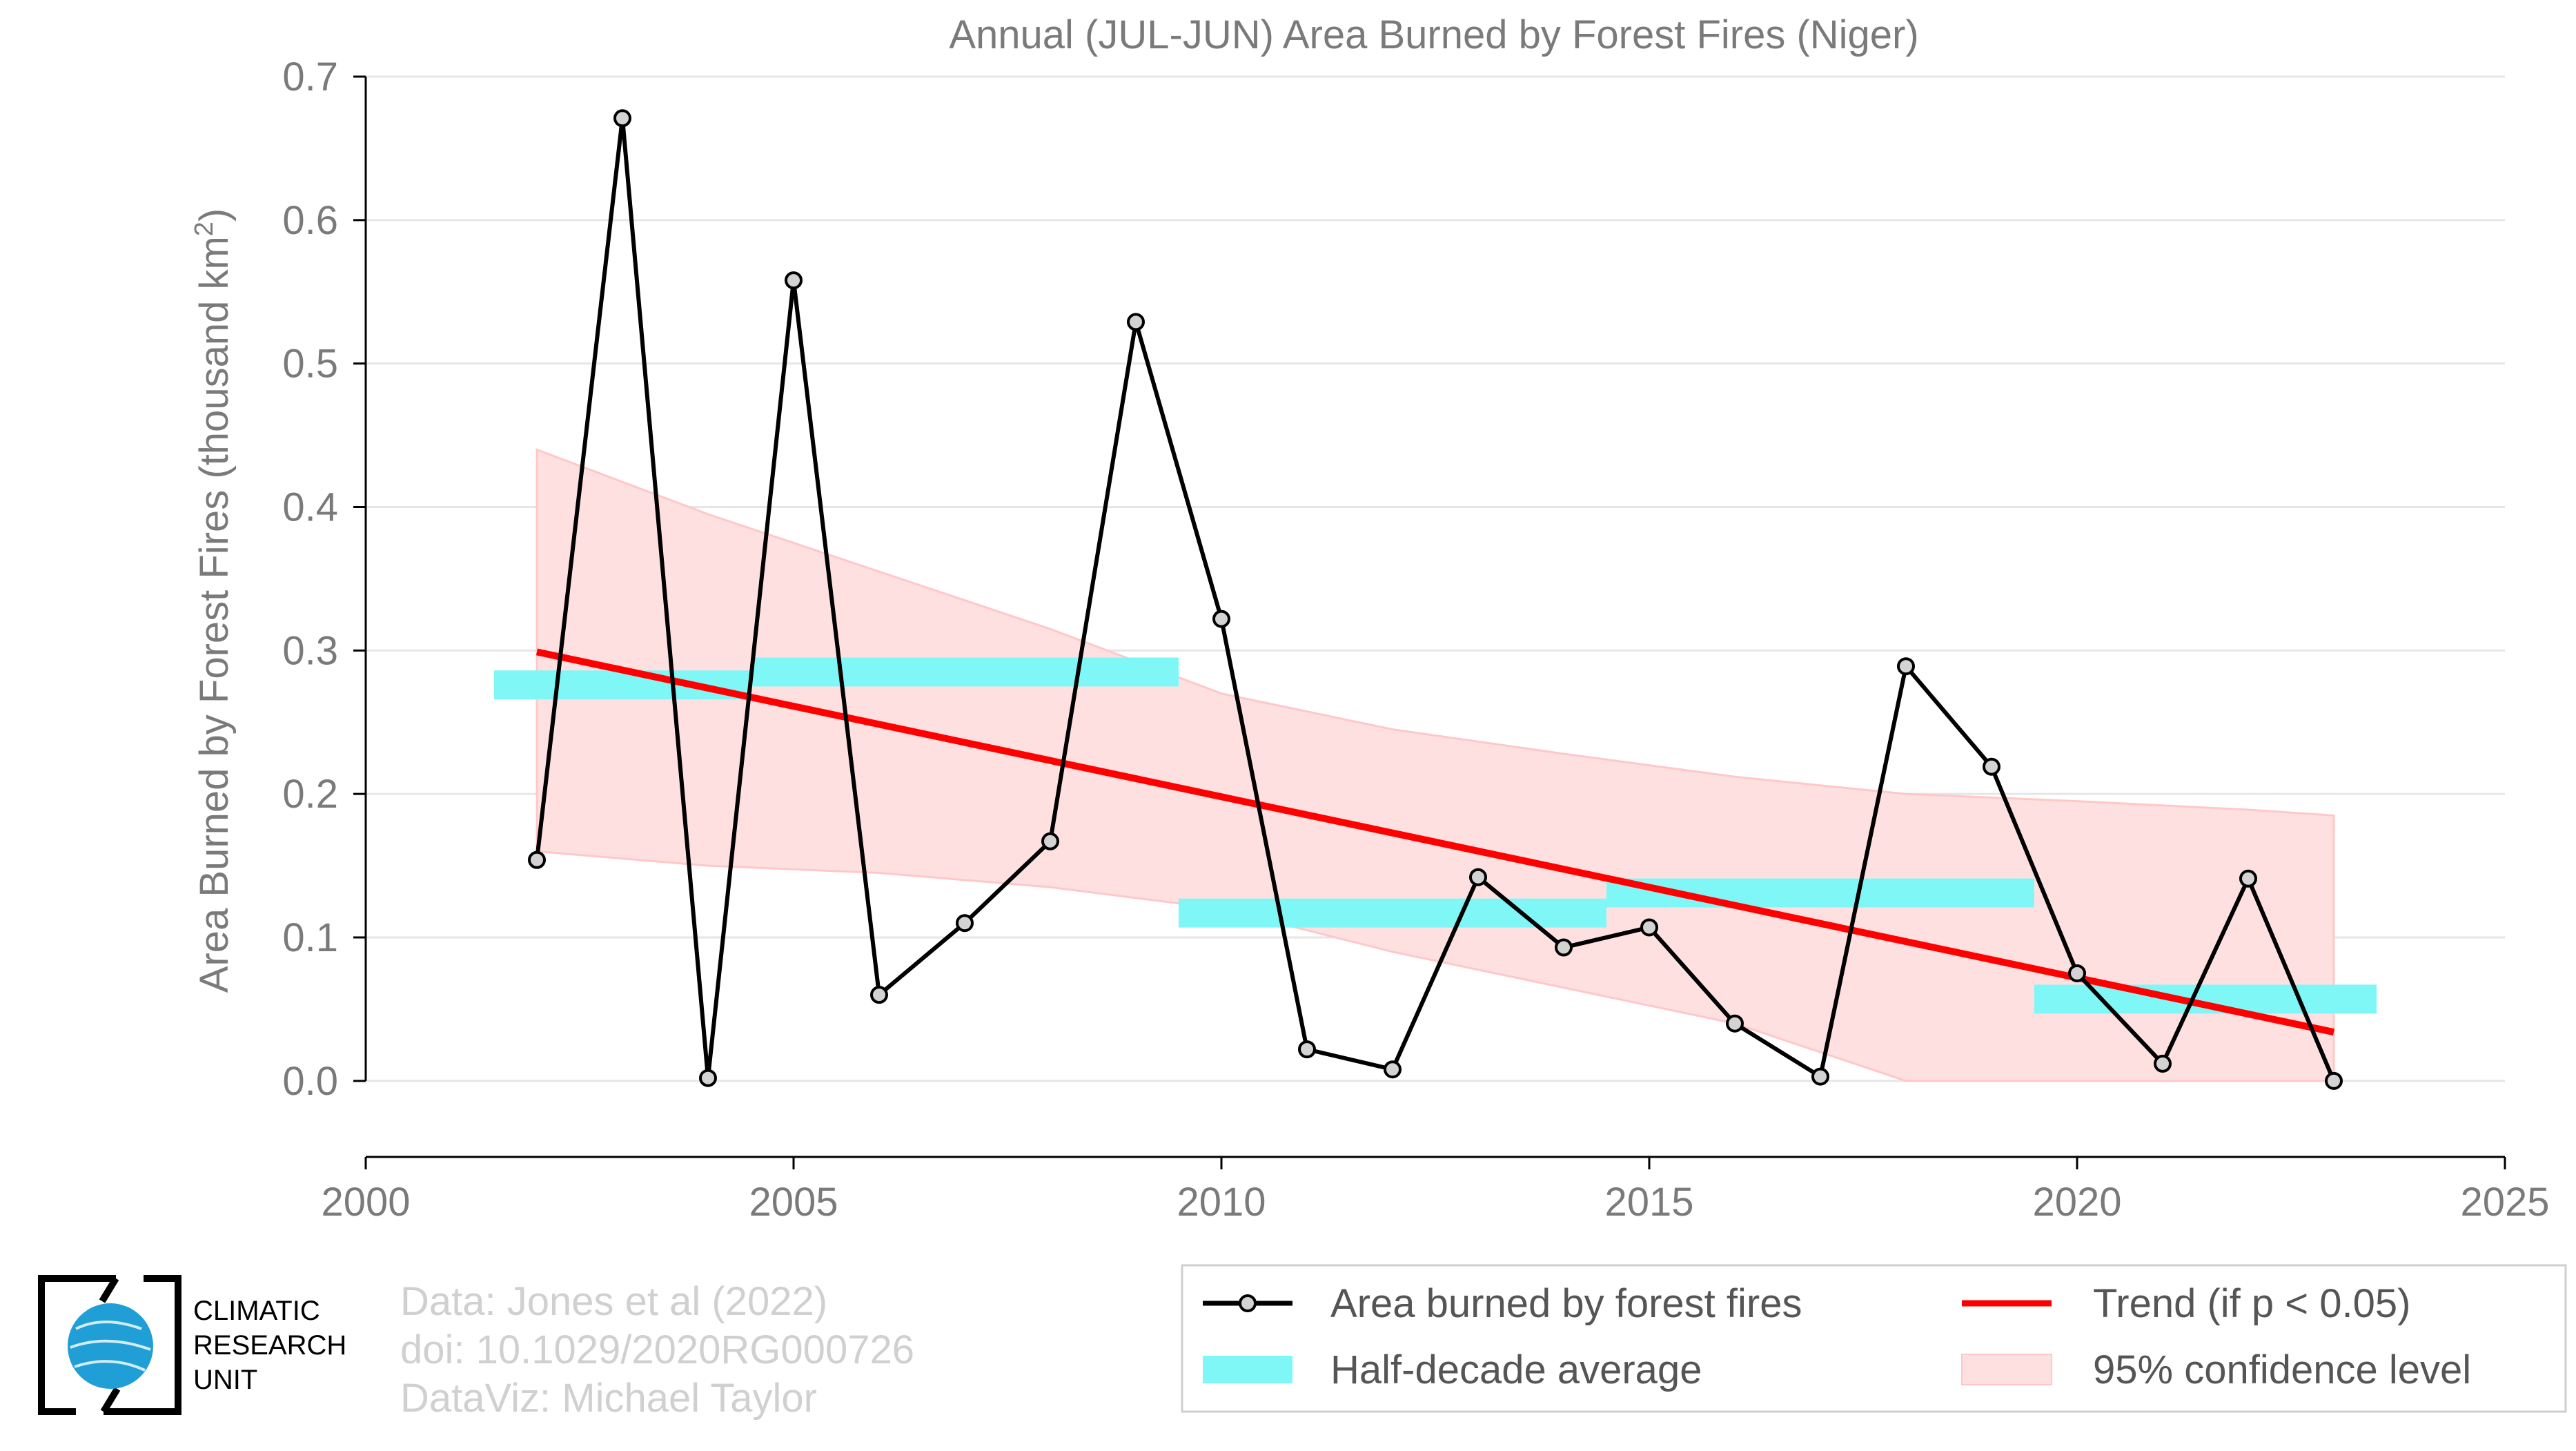 Image resolution: width=2576 pixels, height=1451 pixels. What do you see at coordinates (310, 937) in the screenshot?
I see `y-tick-label-1: 0.1` at bounding box center [310, 937].